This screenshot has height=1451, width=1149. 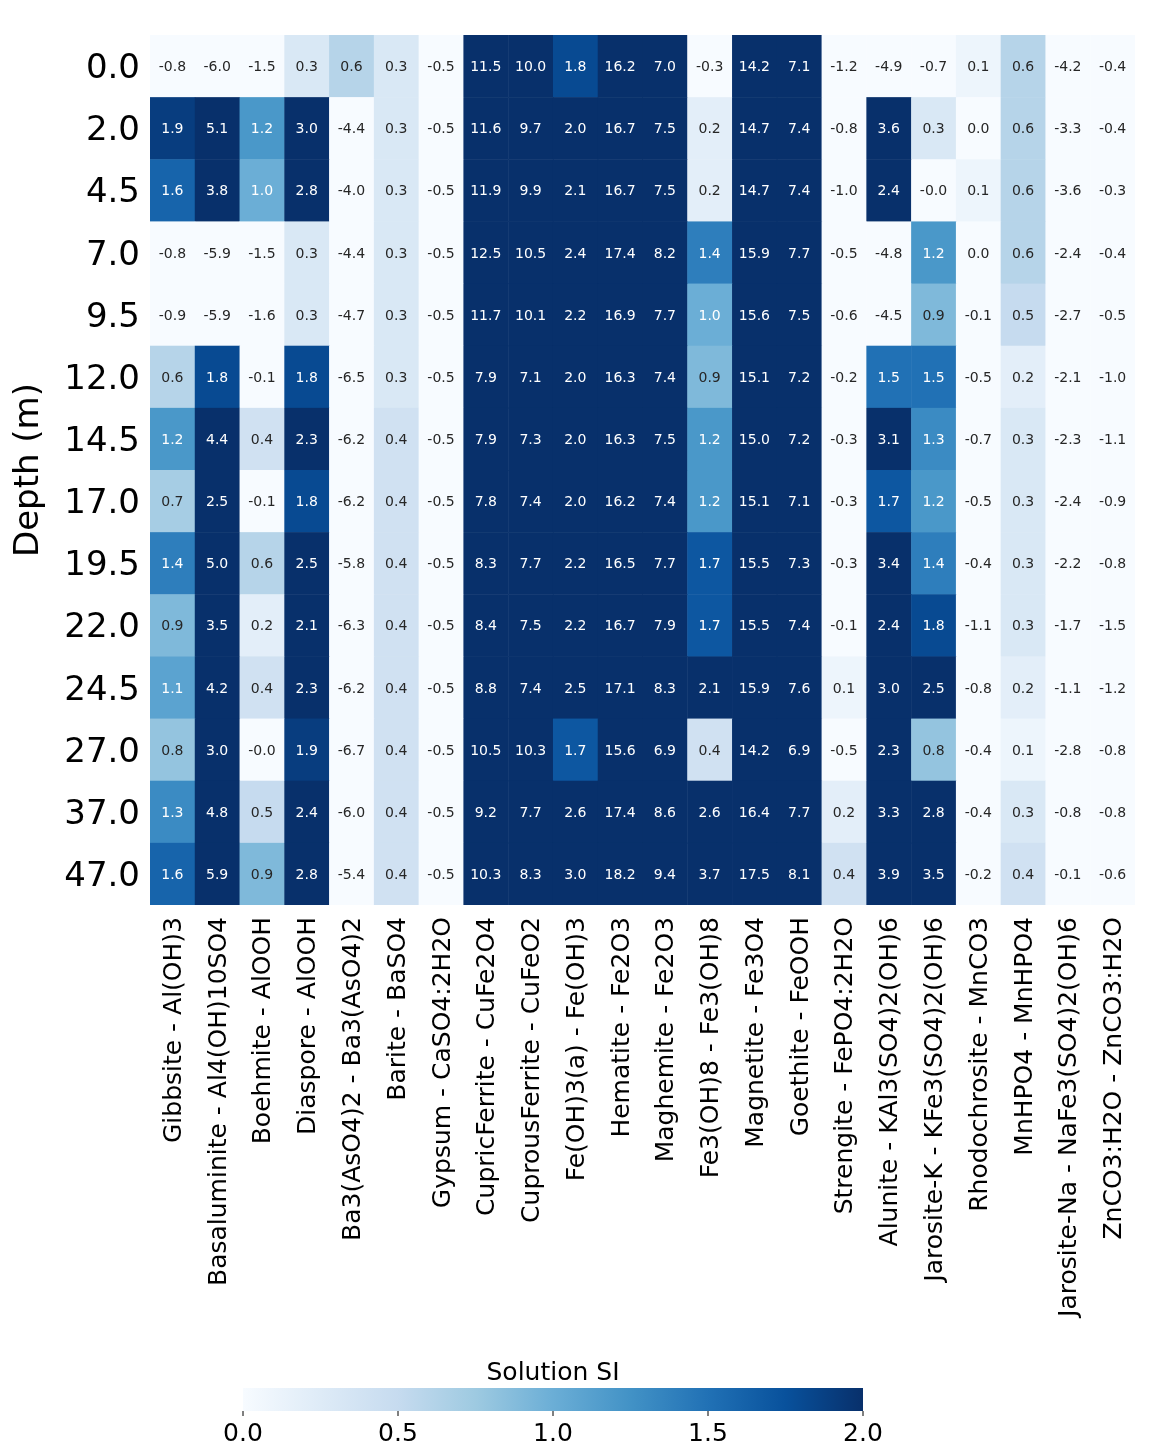 What do you see at coordinates (351, 563) in the screenshot?
I see `data-label: -5.8` at bounding box center [351, 563].